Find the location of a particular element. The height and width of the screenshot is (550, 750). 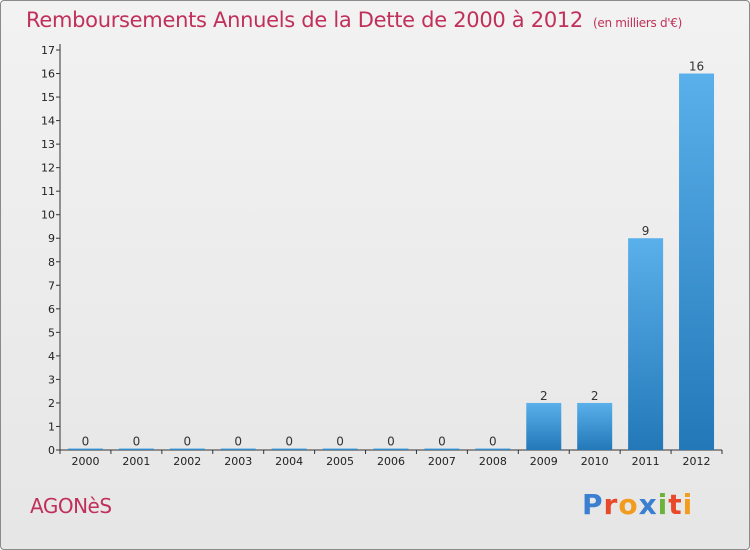

x-tick-label: 2003 is located at coordinates (238, 461).